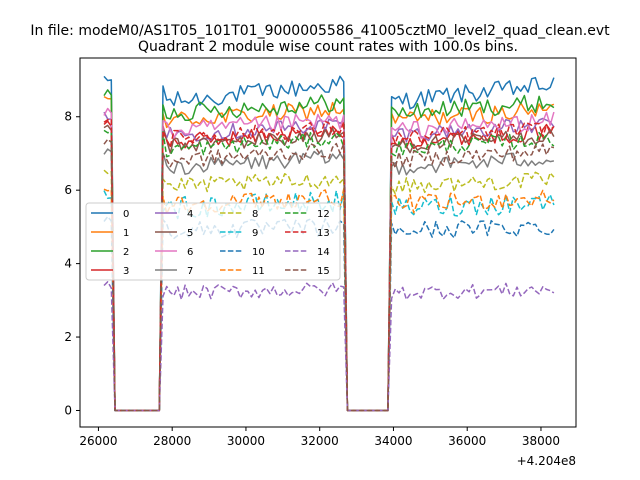 The image size is (640, 480). I want to click on y-tick-label: 8, so click(68, 117).